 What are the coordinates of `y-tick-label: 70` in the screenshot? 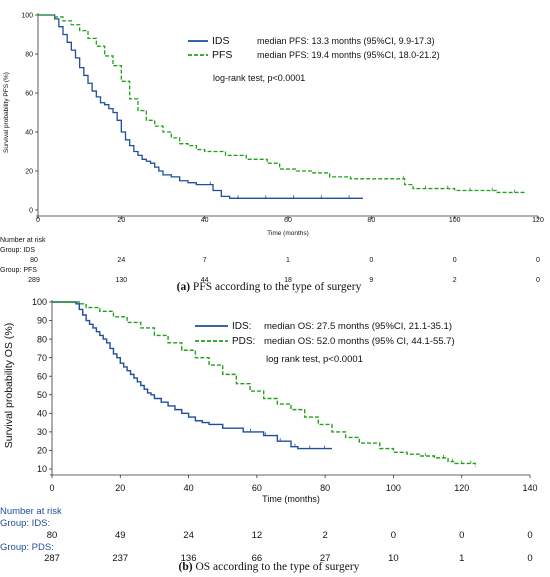 It's located at (42, 358).